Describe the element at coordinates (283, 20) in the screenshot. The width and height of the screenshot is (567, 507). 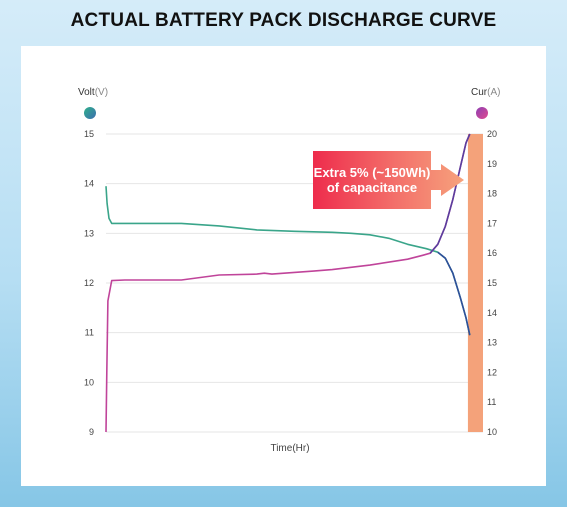
I see `chart-title: ACTUAL BATTERY PACK DISCHARGE CURVE` at that location.